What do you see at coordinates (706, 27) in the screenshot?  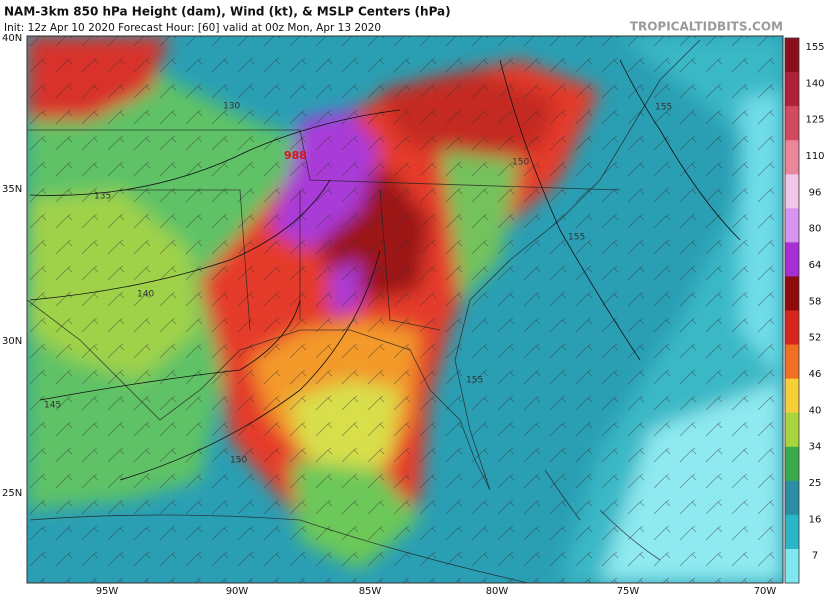 I see `watermark: TROPICALTIDBITS.COM` at bounding box center [706, 27].